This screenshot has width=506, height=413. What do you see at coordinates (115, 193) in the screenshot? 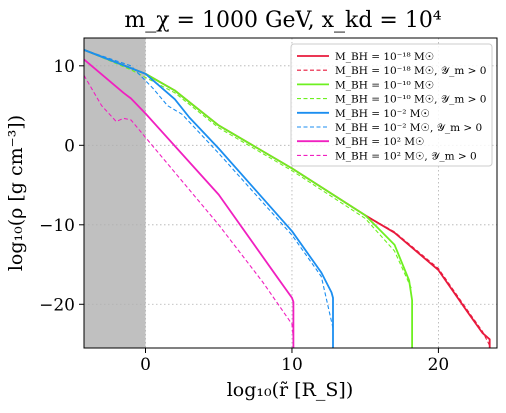
I see `shaded-region` at bounding box center [115, 193].